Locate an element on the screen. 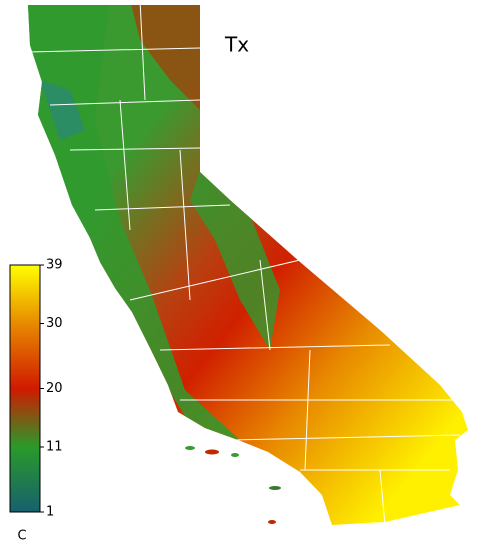 This screenshot has width=502, height=556. colorbar-tick-label: 1 is located at coordinates (50, 512).